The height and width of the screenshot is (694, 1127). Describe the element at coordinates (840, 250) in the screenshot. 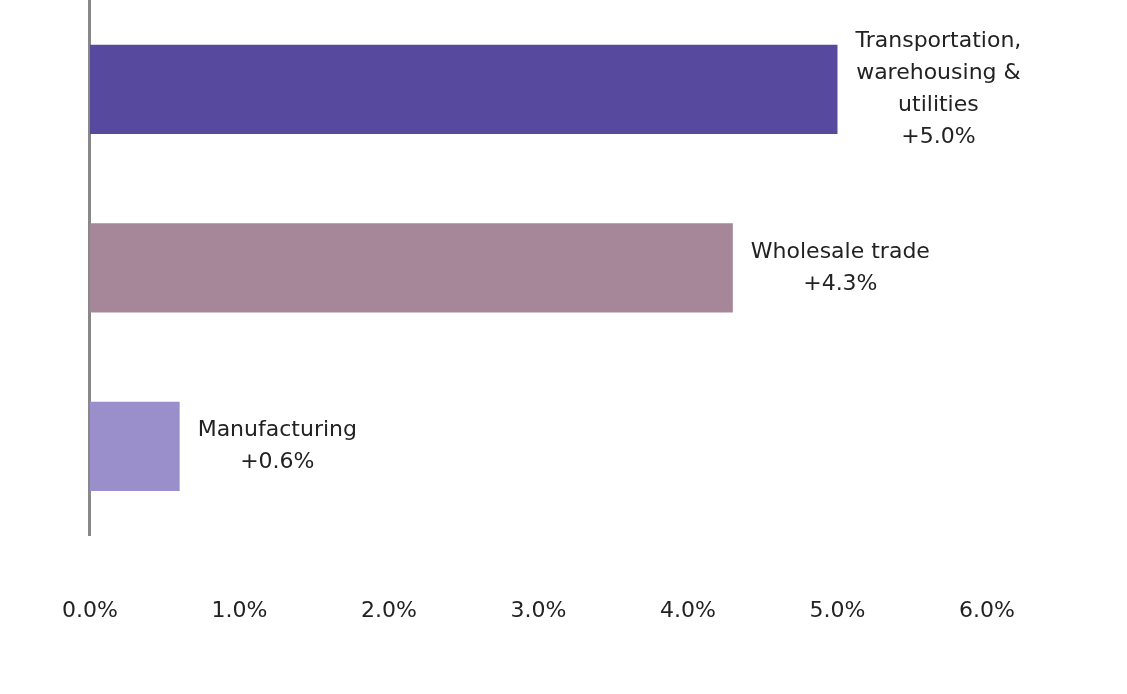

I see `y-tick-label: Wholesale trade` at that location.